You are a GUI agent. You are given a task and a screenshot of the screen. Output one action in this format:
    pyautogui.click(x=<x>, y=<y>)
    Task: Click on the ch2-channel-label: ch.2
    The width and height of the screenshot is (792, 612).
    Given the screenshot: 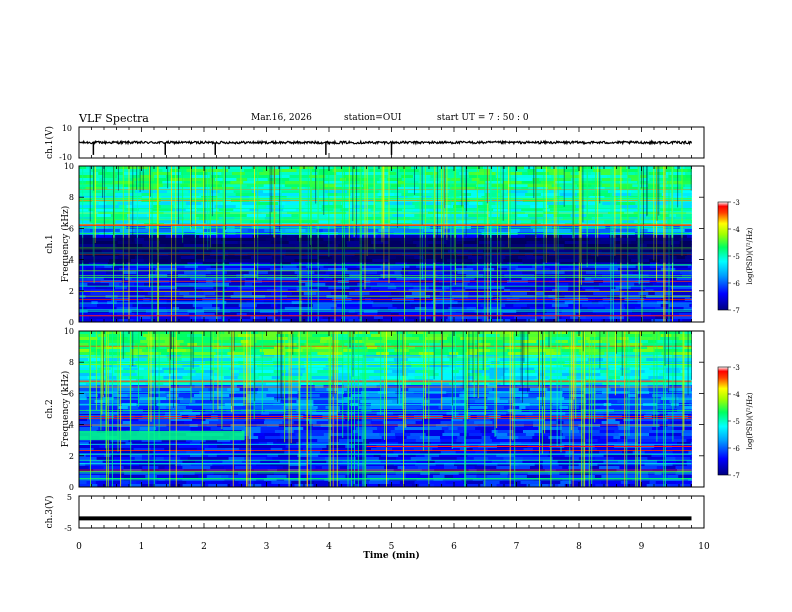 What is the action you would take?
    pyautogui.click(x=50, y=408)
    